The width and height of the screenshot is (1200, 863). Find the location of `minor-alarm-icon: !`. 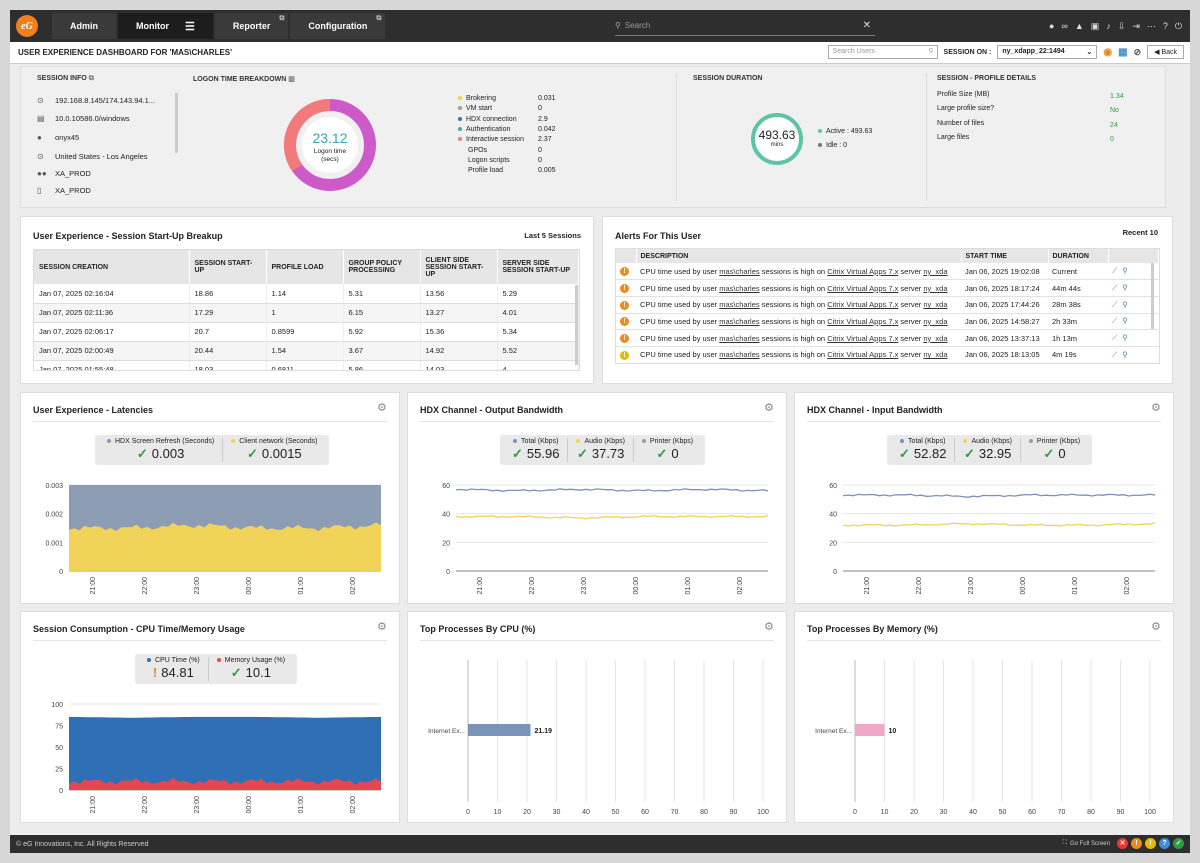

minor-alarm-icon: ! is located at coordinates (1150, 843).